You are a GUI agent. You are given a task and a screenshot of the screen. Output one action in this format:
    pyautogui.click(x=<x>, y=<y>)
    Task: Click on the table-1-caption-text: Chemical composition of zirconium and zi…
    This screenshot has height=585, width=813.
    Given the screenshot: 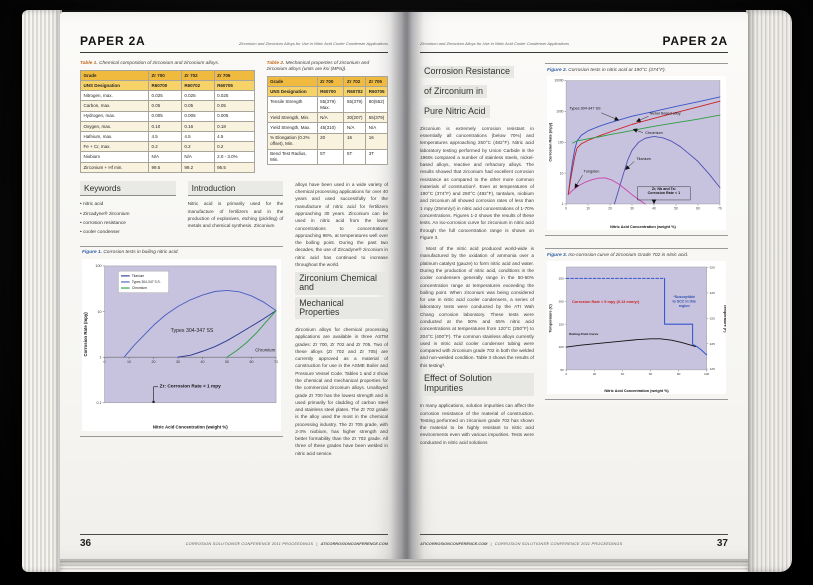 What is the action you would take?
    pyautogui.click(x=158, y=63)
    